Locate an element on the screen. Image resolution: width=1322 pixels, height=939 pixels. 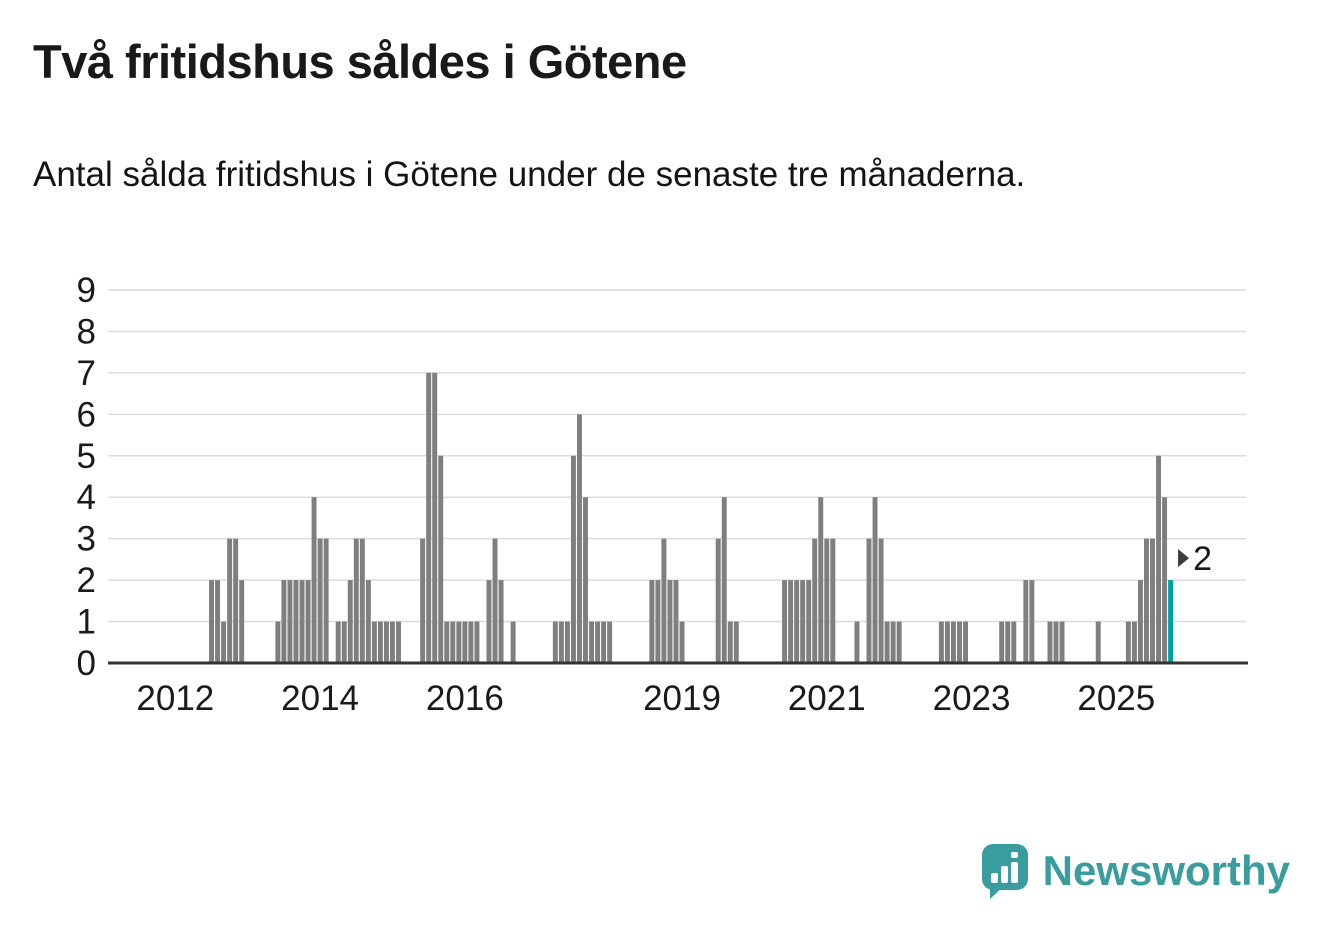
x-axis-tick-label: 2012 is located at coordinates (175, 698).